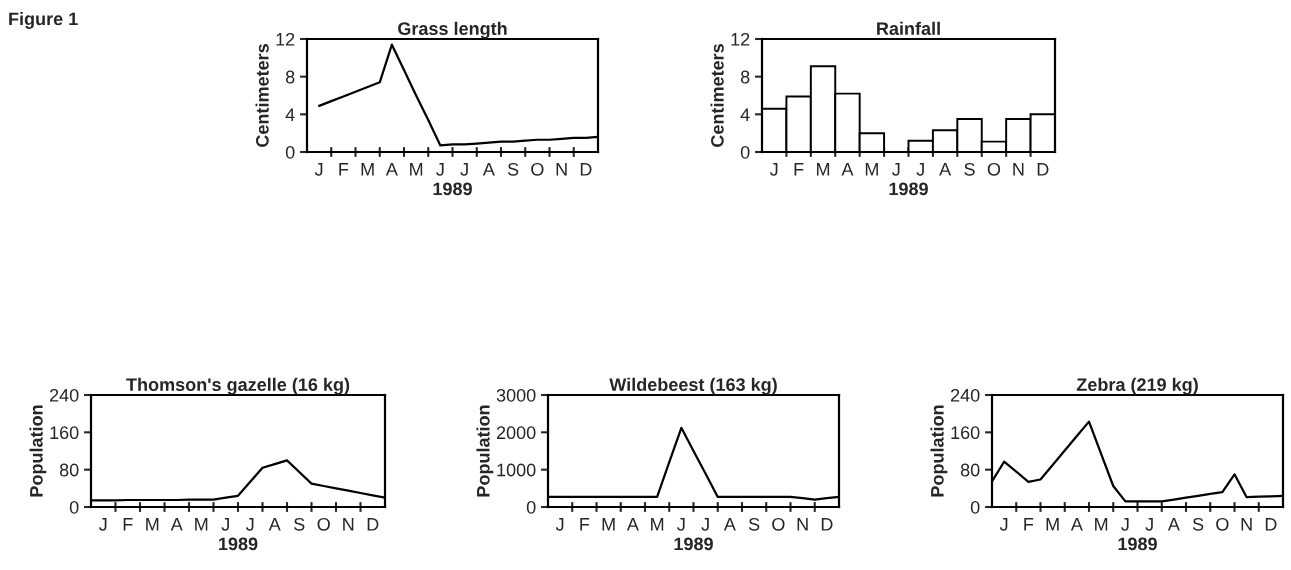 Image resolution: width=1291 pixels, height=570 pixels. What do you see at coordinates (458, 95) in the screenshot?
I see `line-series` at bounding box center [458, 95].